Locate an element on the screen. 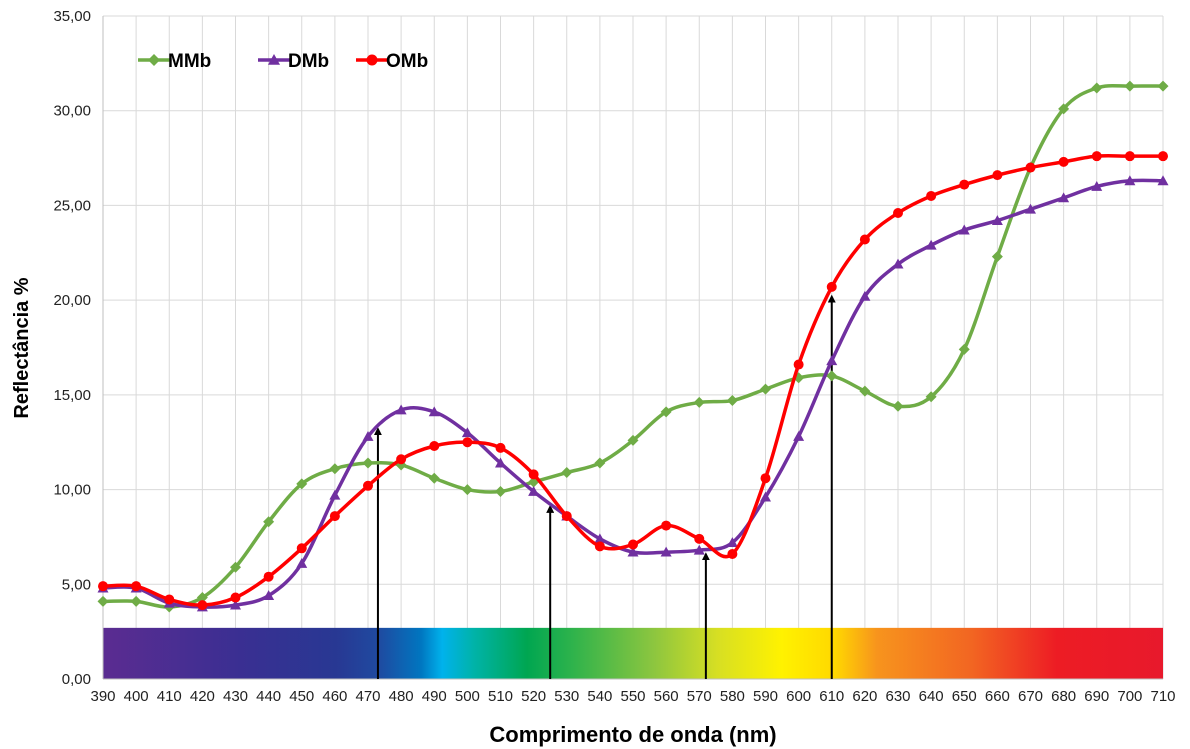 Image resolution: width=1190 pixels, height=749 pixels. x-tick-label: 410 is located at coordinates (169, 696).